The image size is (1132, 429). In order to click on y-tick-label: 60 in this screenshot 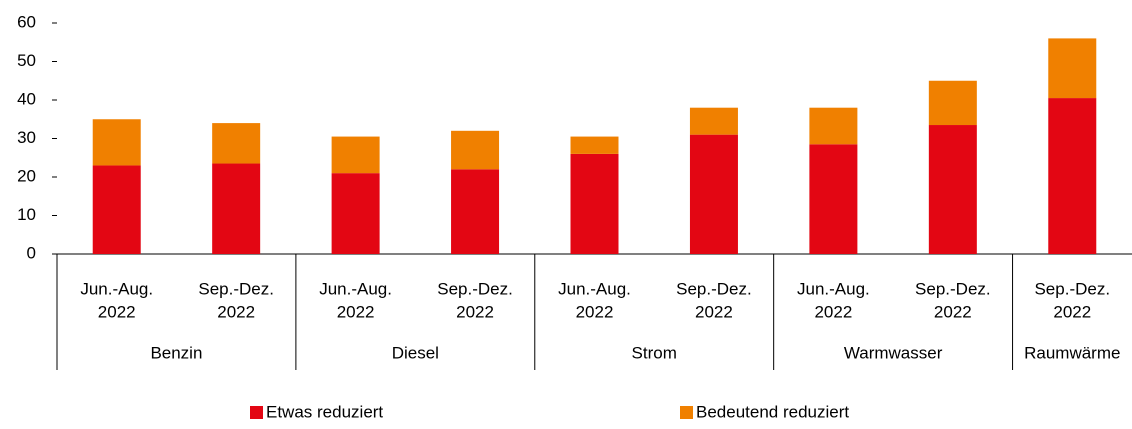, I will do `click(26, 21)`.